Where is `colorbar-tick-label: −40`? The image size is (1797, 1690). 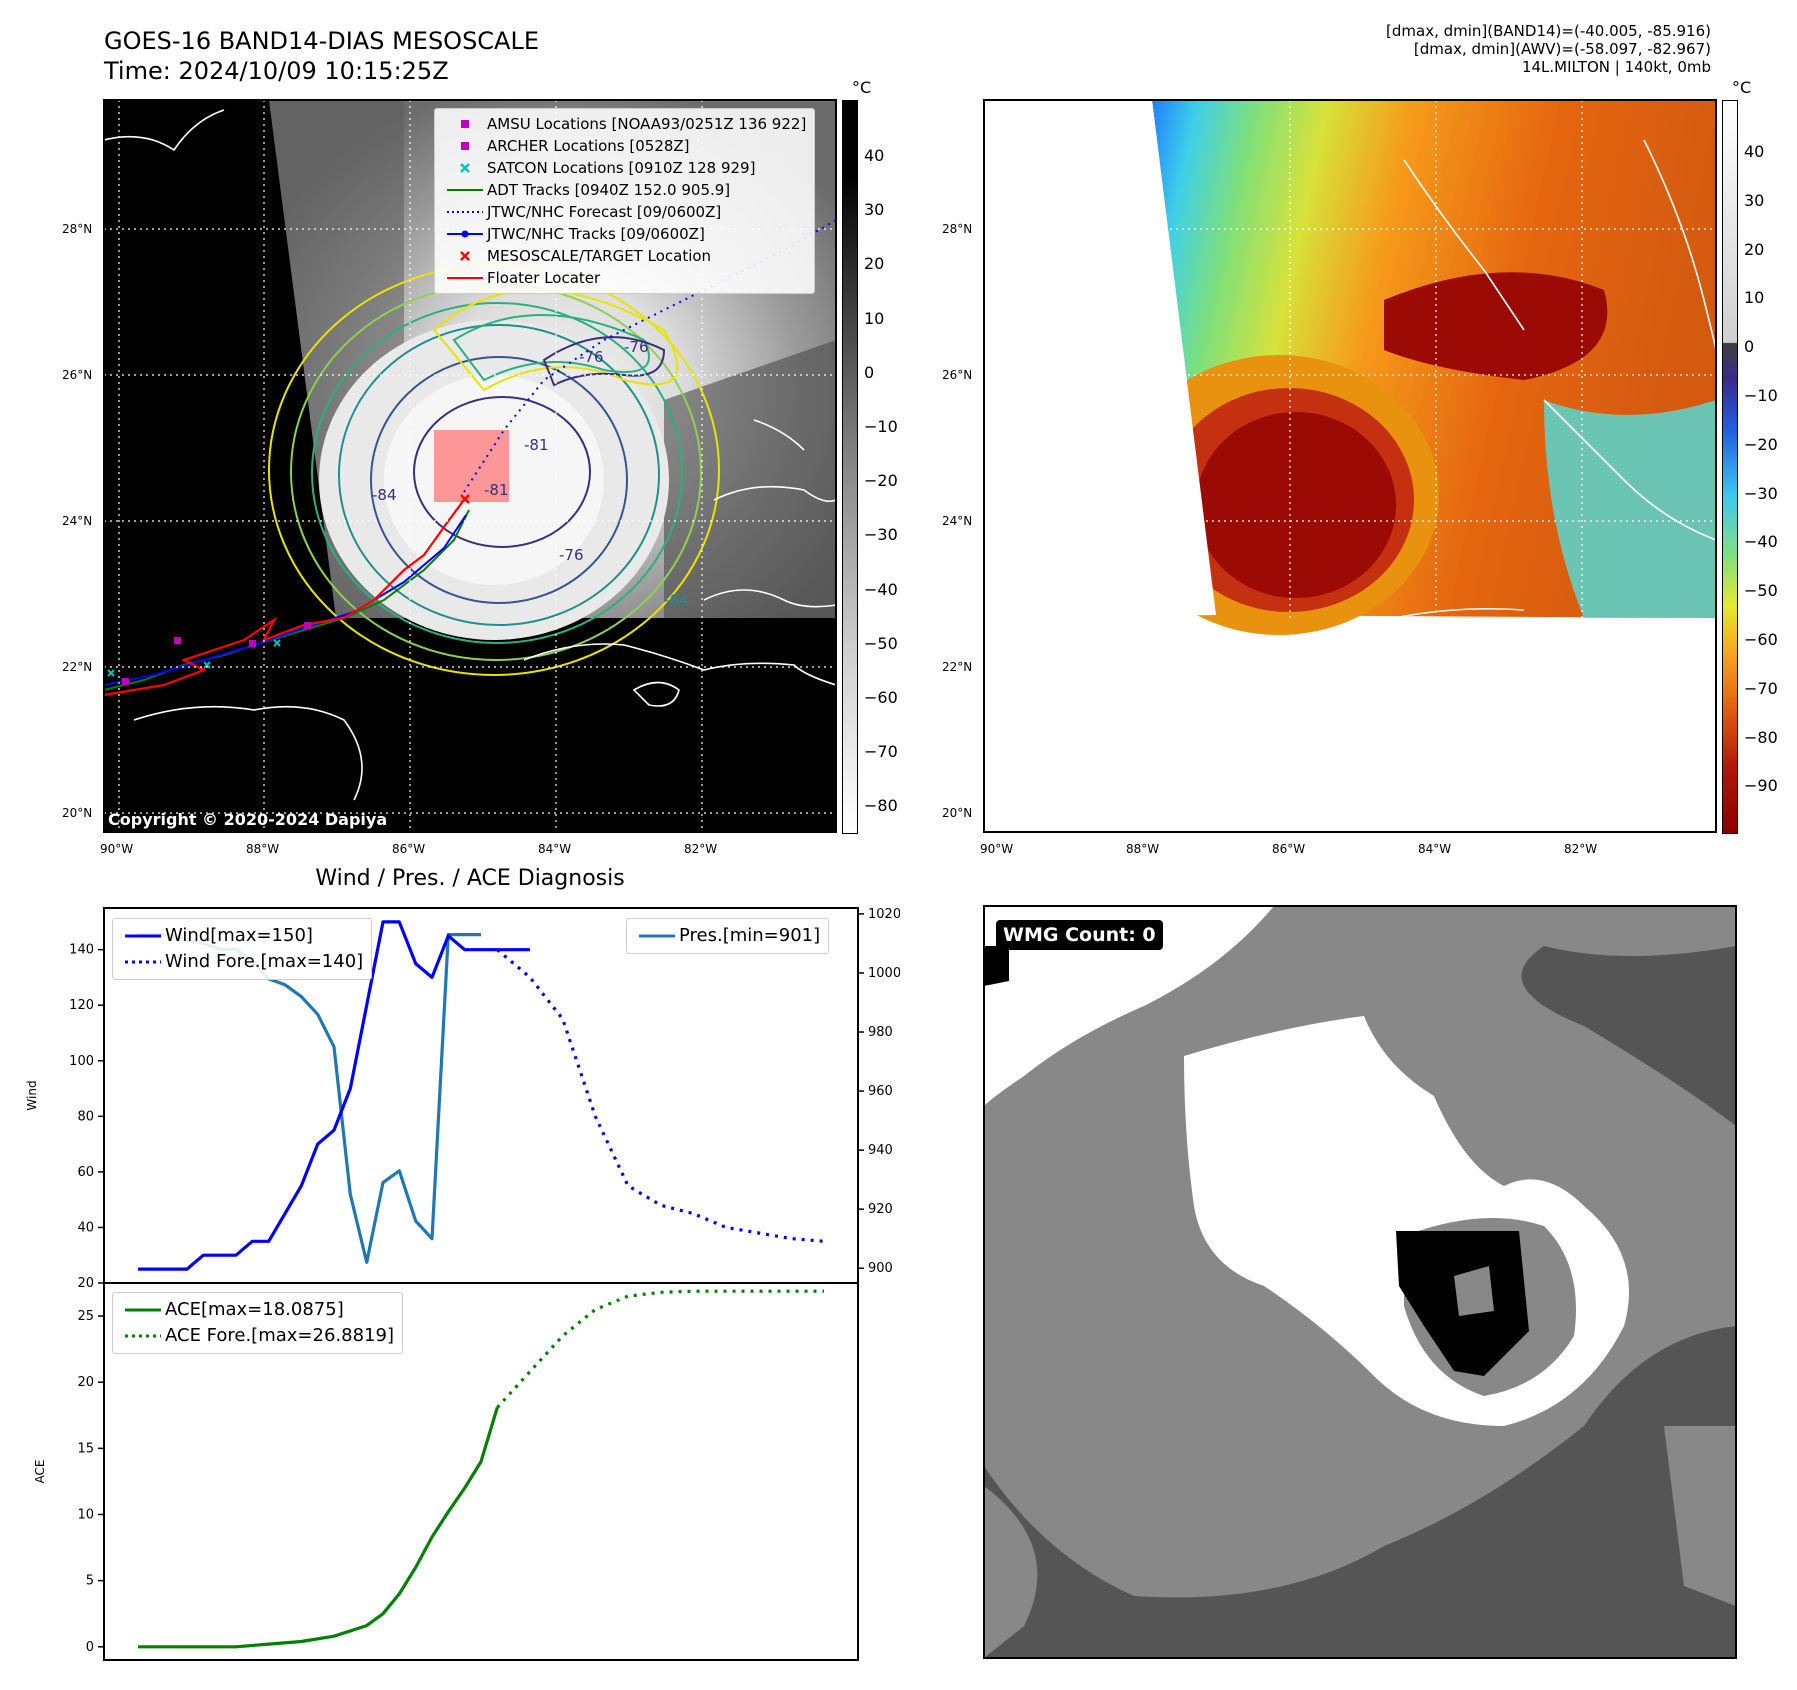 colorbar-tick-label: −40 is located at coordinates (881, 589).